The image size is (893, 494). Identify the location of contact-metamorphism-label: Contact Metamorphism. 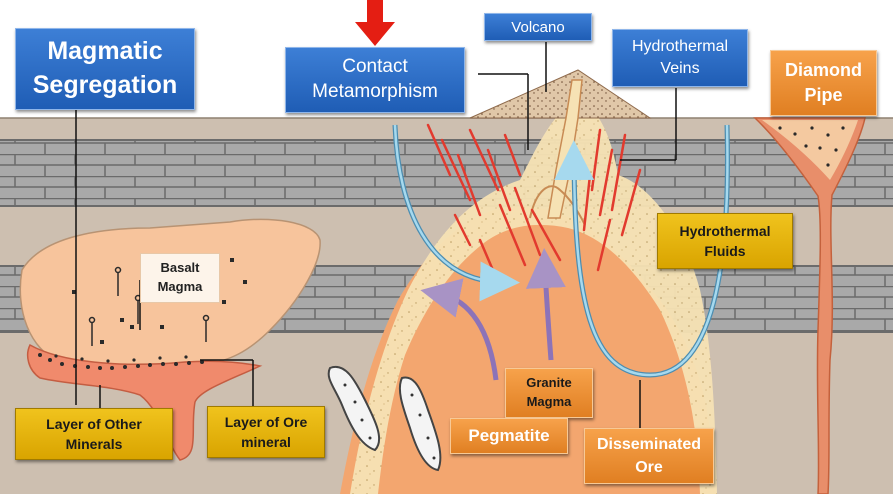
(375, 80).